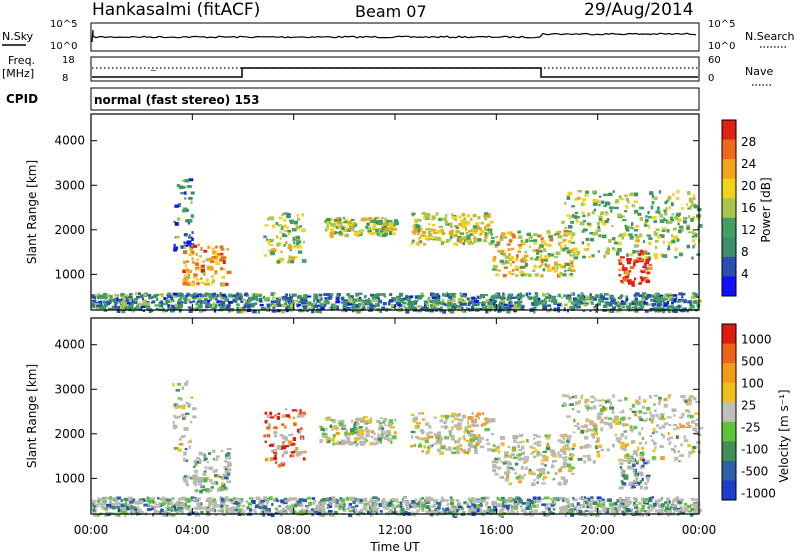 This screenshot has height=554, width=800. What do you see at coordinates (63, 24) in the screenshot?
I see `nsky-tick-top: 10^5` at bounding box center [63, 24].